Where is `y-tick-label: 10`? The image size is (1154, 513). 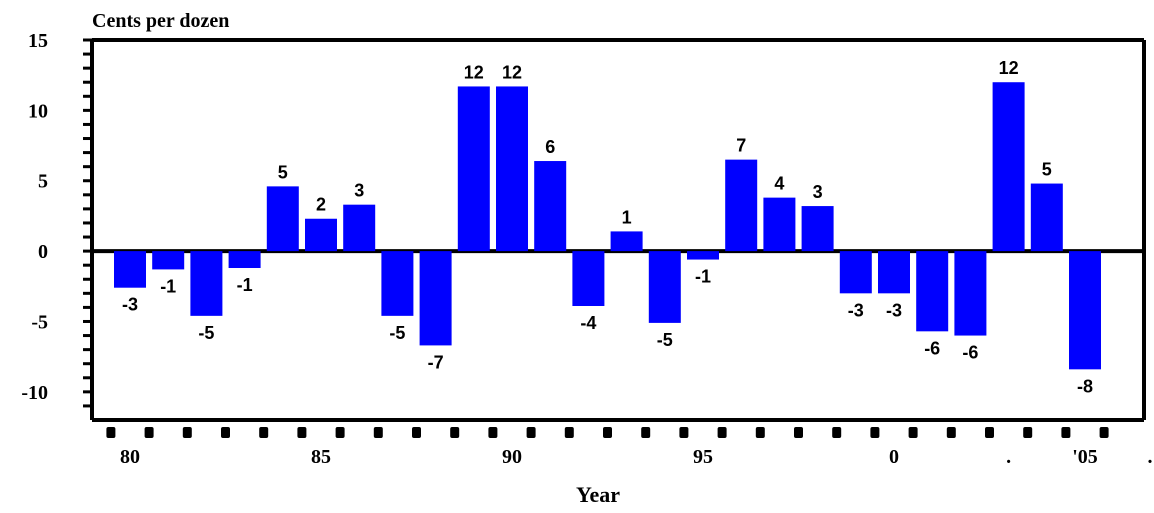
y-tick-label: 10 is located at coordinates (38, 111).